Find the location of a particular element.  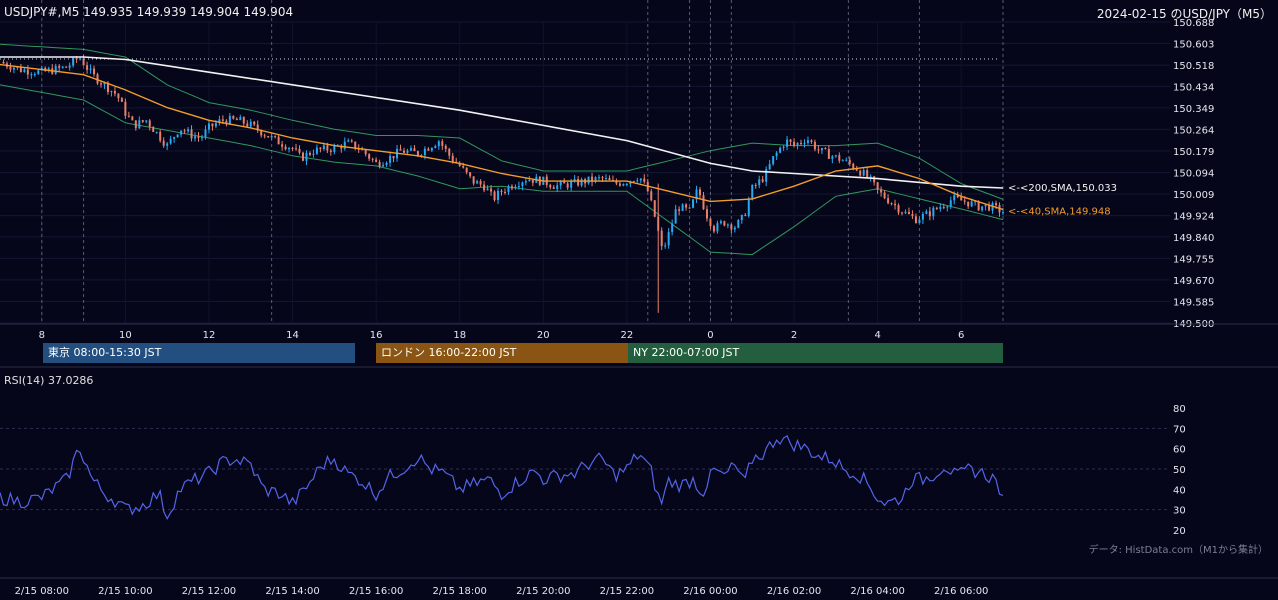

x-tick-label: 18 is located at coordinates (459, 335).